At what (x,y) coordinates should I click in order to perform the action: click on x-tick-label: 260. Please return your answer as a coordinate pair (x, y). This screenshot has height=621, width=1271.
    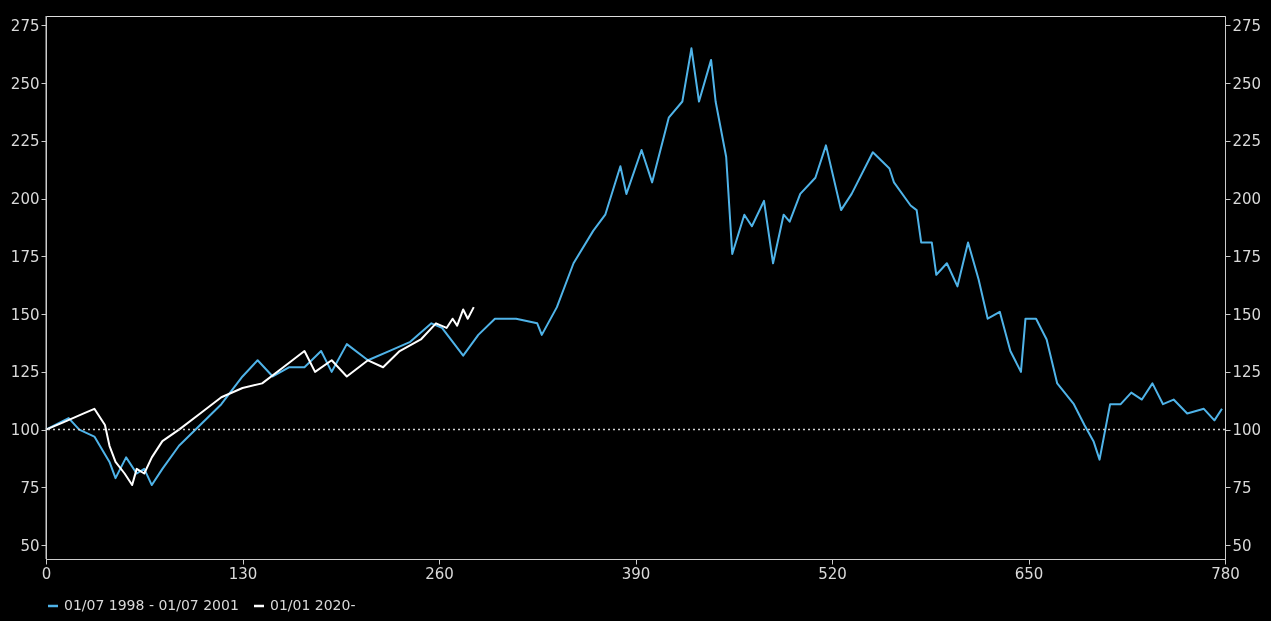
    Looking at the image, I should click on (439, 573).